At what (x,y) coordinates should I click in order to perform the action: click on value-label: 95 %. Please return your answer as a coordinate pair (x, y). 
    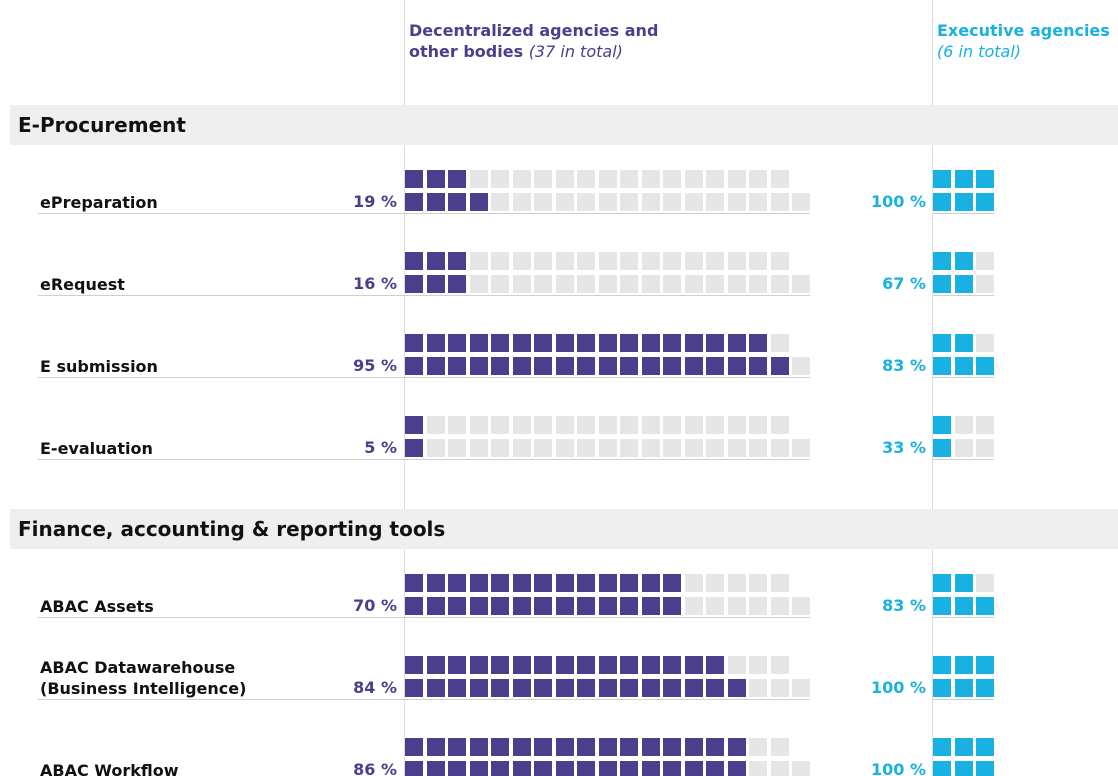
    Looking at the image, I should click on (375, 365).